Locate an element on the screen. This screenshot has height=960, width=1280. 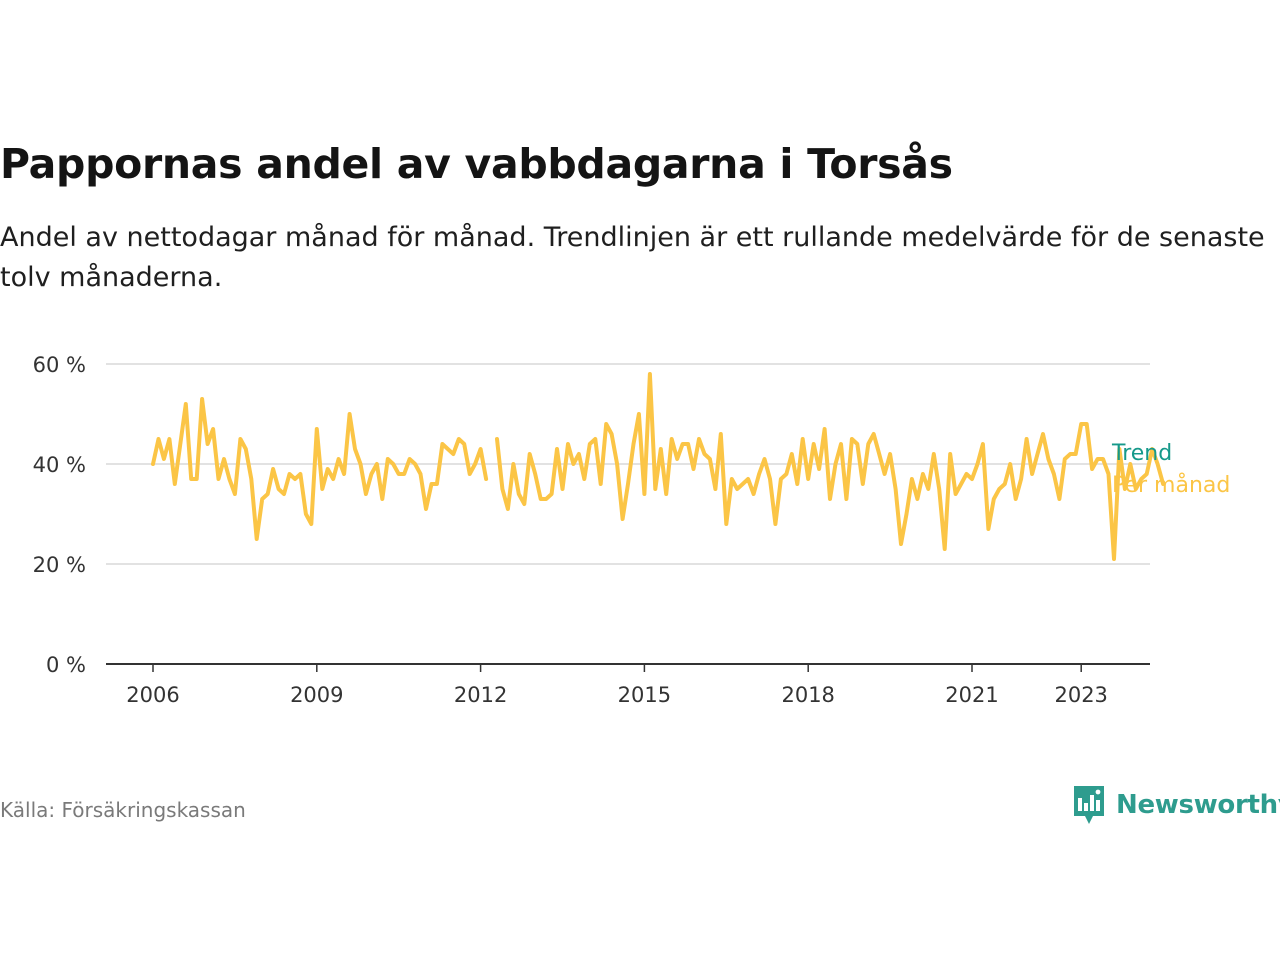
x-tick-label: 2018 is located at coordinates (807, 695).